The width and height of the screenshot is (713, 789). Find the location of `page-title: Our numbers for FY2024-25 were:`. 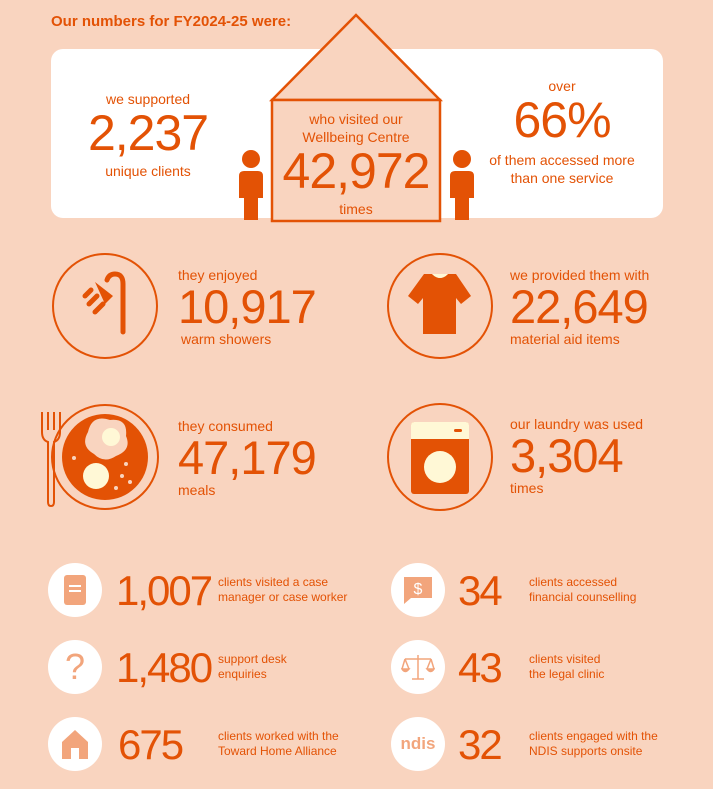

page-title: Our numbers for FY2024-25 were: is located at coordinates (171, 21).